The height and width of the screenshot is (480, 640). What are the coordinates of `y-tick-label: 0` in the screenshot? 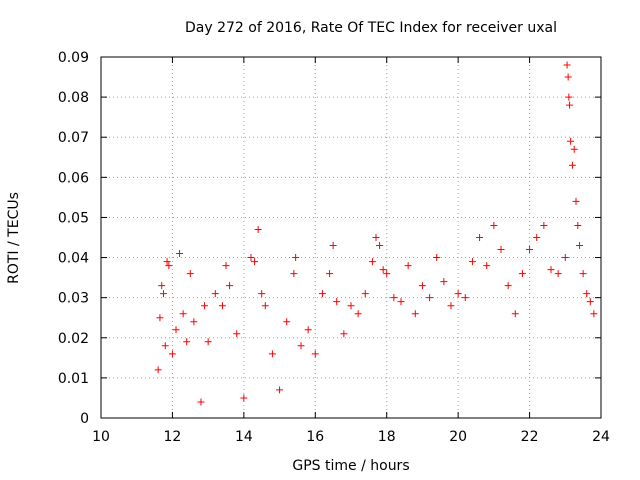 It's located at (84, 419).